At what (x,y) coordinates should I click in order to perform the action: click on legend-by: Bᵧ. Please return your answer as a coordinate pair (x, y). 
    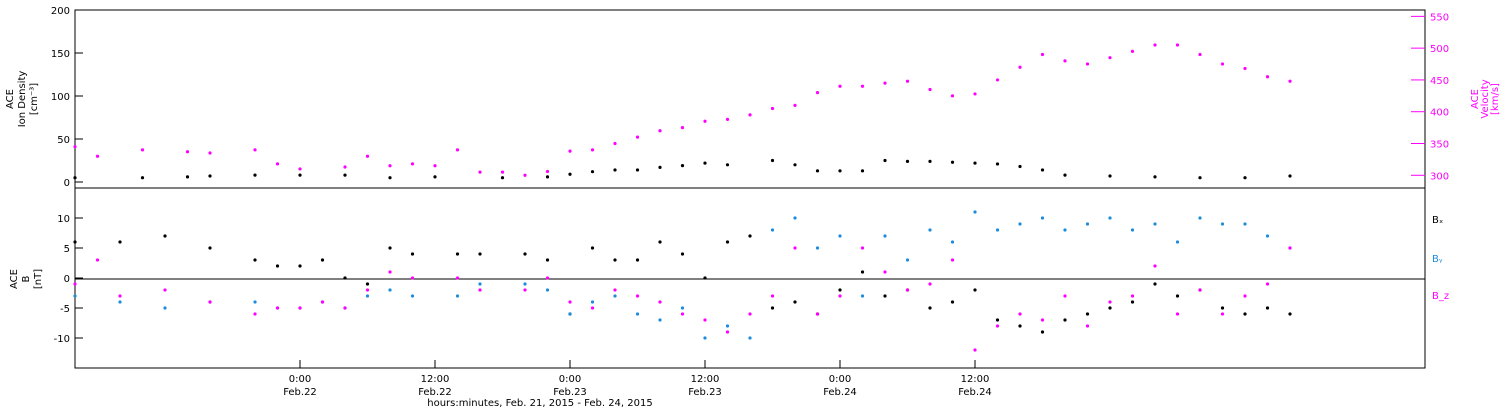
    Looking at the image, I should click on (1437, 259).